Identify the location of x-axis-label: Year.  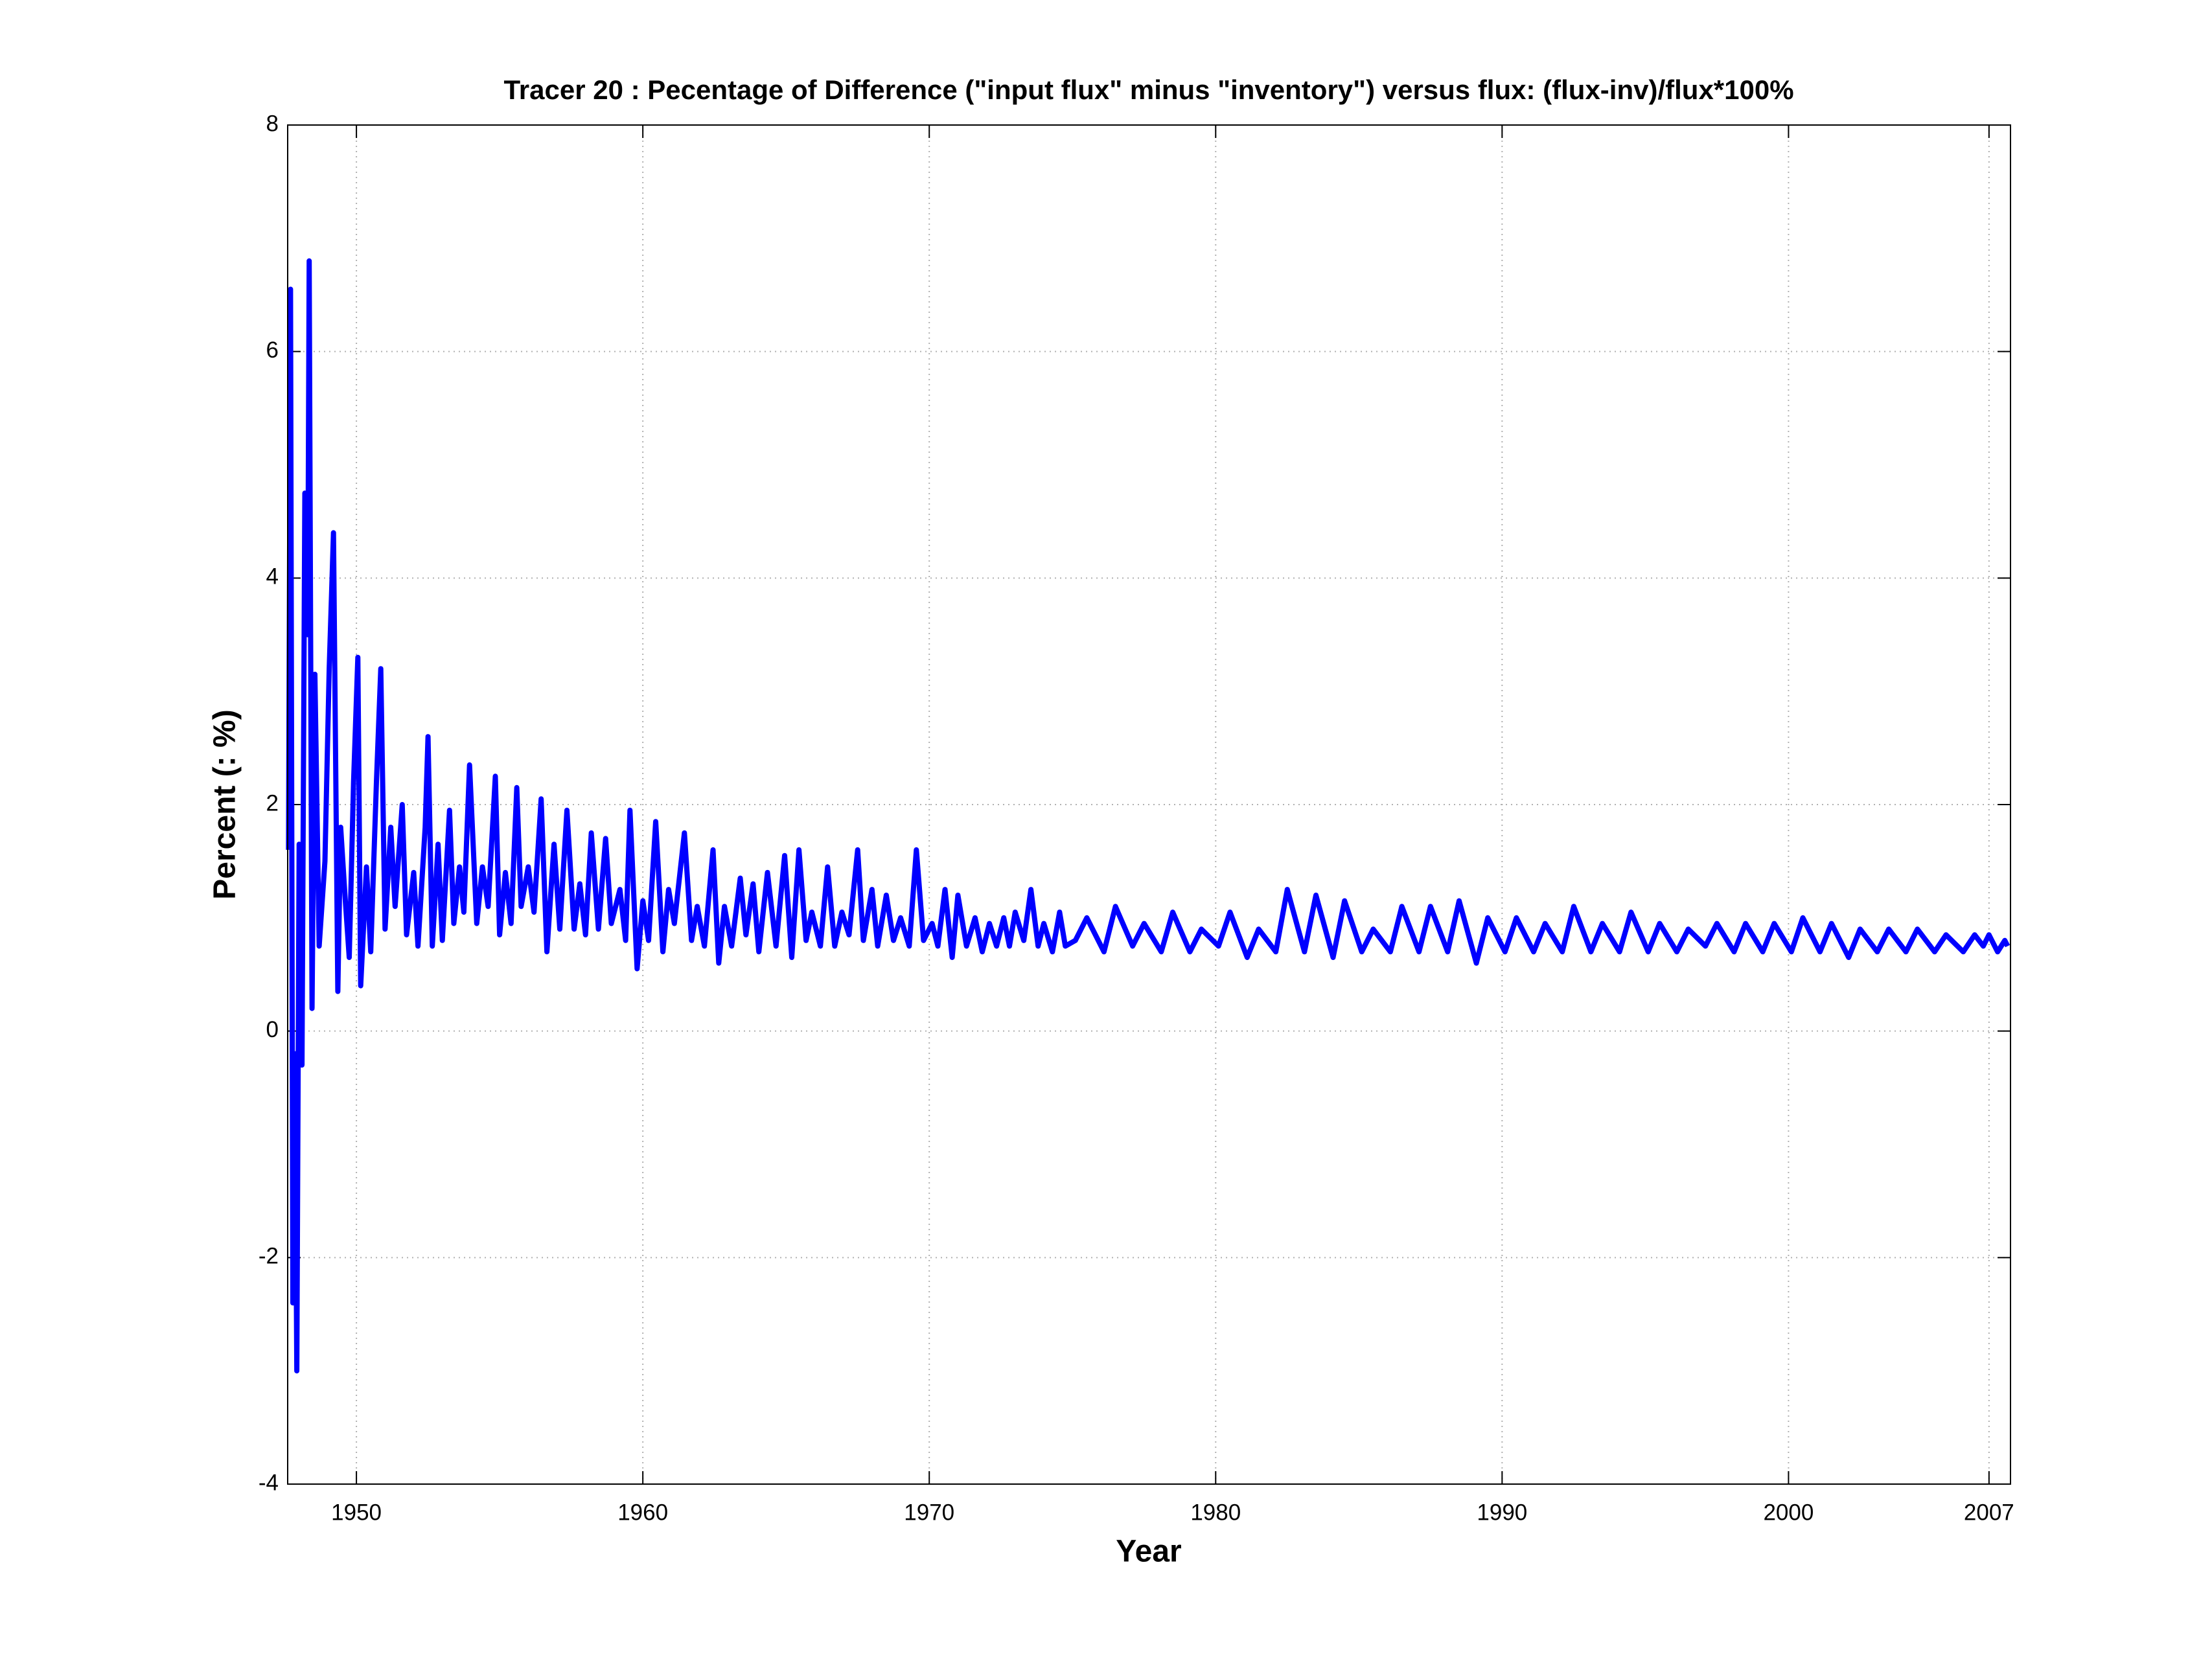
(1148, 1552).